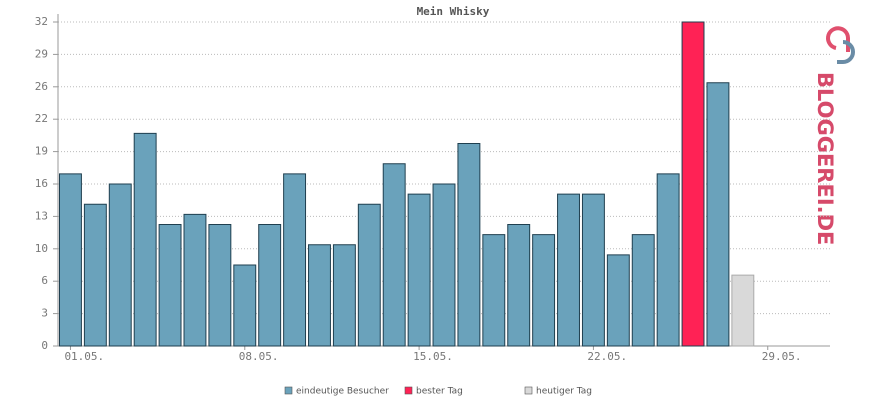  What do you see at coordinates (564, 392) in the screenshot?
I see `legend-label: heutiger Tag` at bounding box center [564, 392].